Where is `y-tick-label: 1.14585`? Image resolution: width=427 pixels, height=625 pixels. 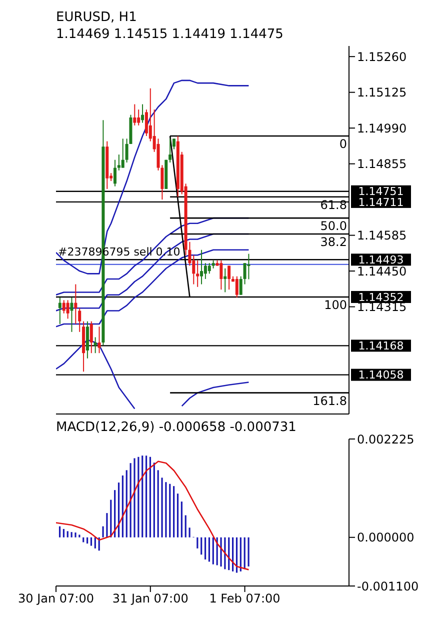
y-tick-label: 1.14585 is located at coordinates (382, 235).